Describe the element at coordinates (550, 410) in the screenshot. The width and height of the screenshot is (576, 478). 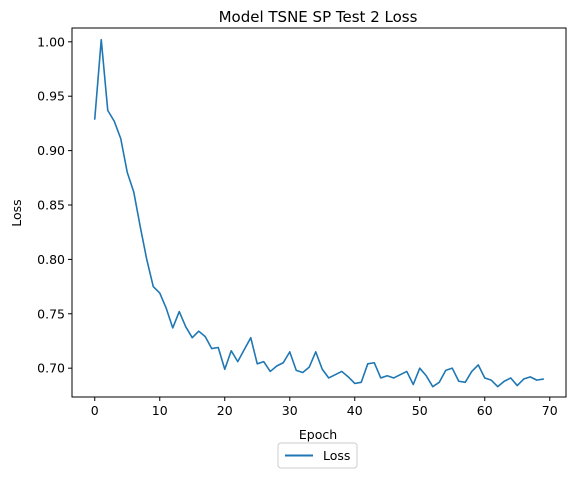
I see `x-tick-label: 70` at that location.